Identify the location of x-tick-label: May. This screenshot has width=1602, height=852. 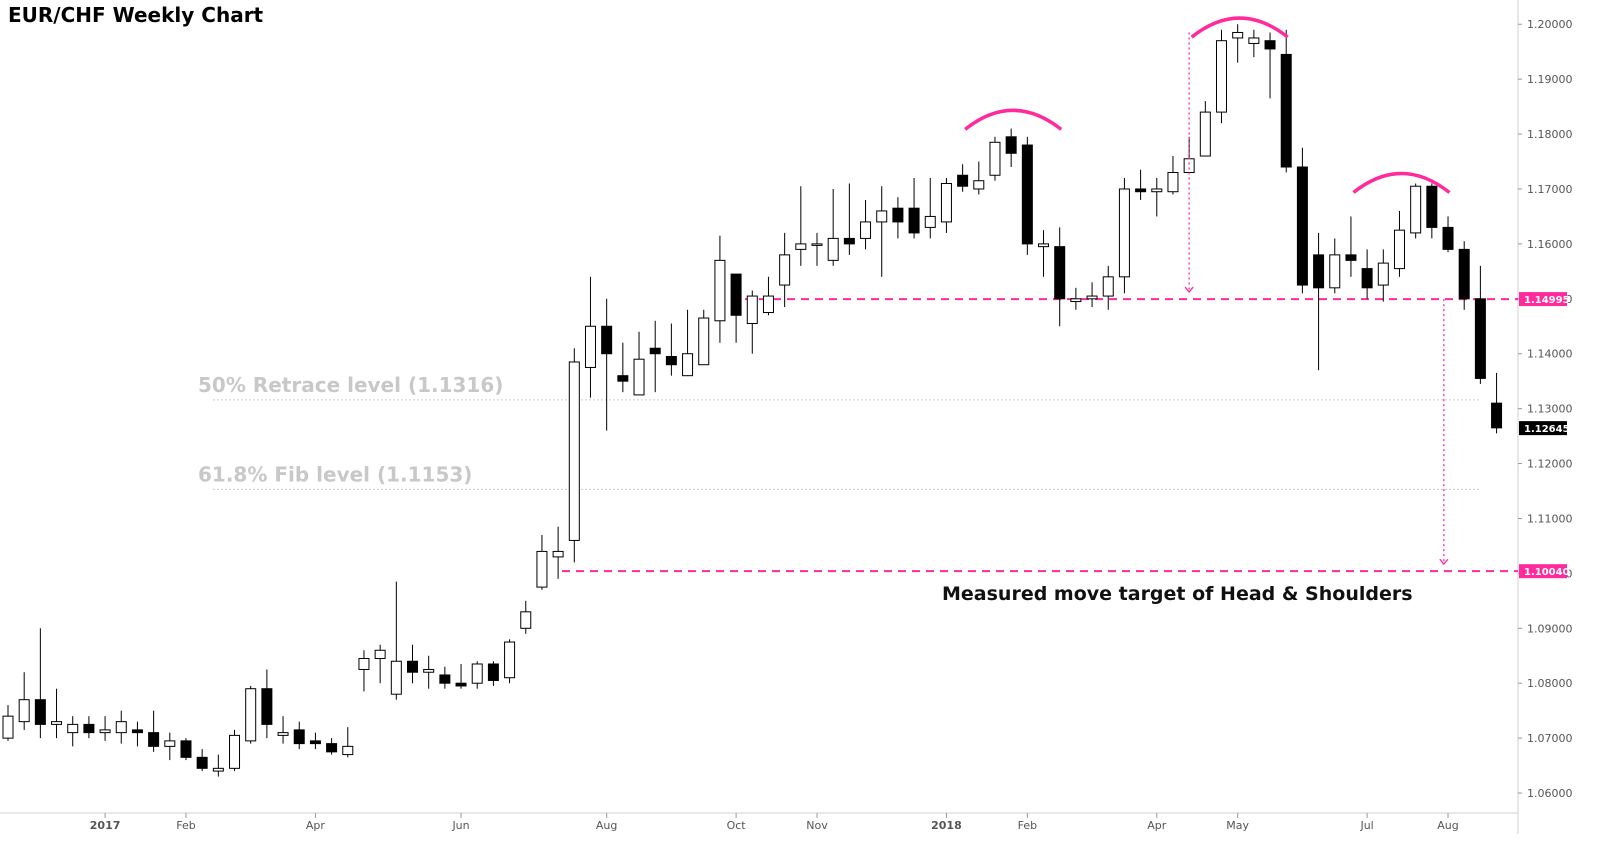
(1237, 825).